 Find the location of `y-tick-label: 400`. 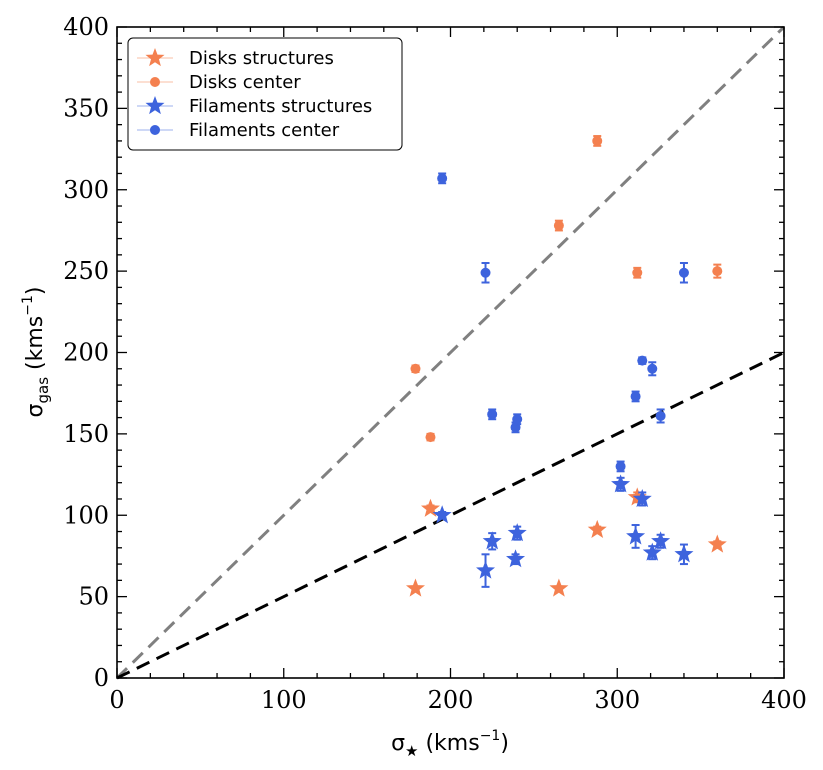

y-tick-label: 400 is located at coordinates (86, 27).